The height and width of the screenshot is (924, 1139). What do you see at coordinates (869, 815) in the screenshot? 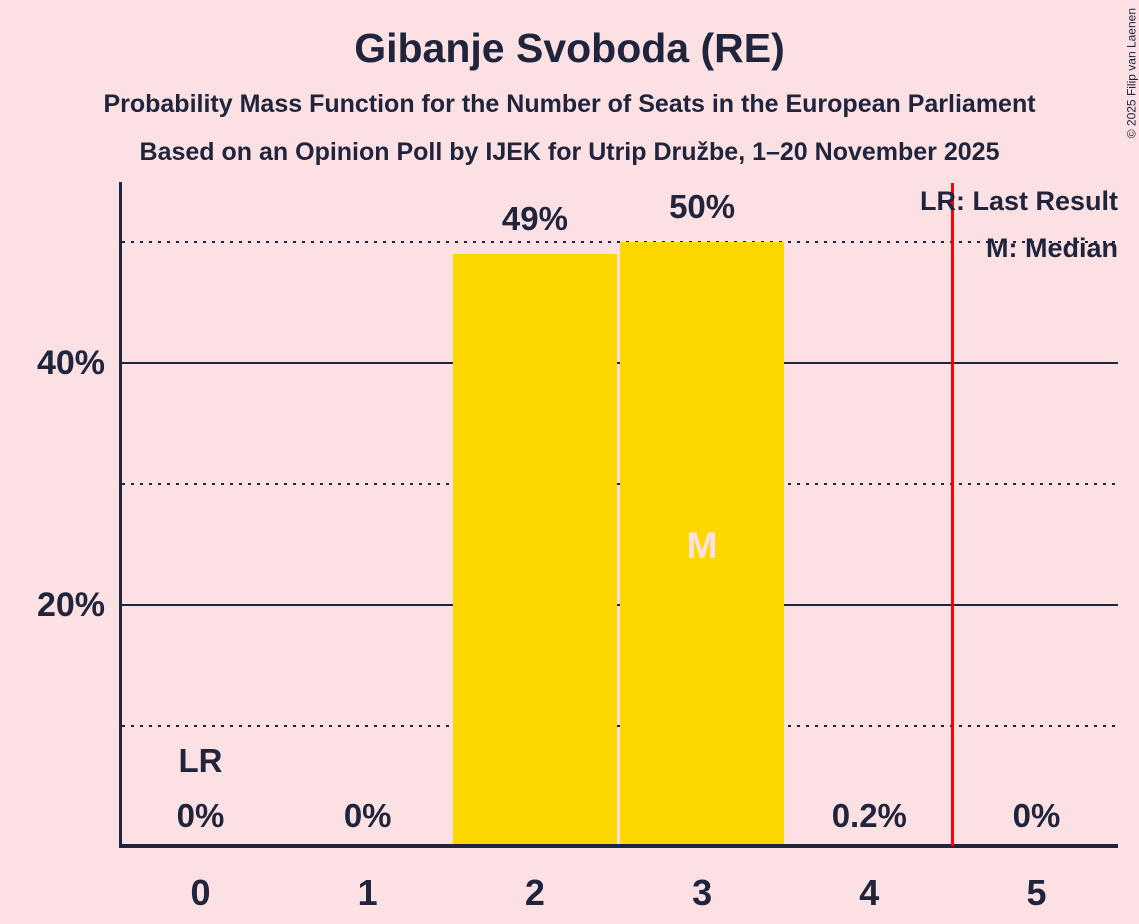
I see `value-label-seat-4: 0.2%` at bounding box center [869, 815].